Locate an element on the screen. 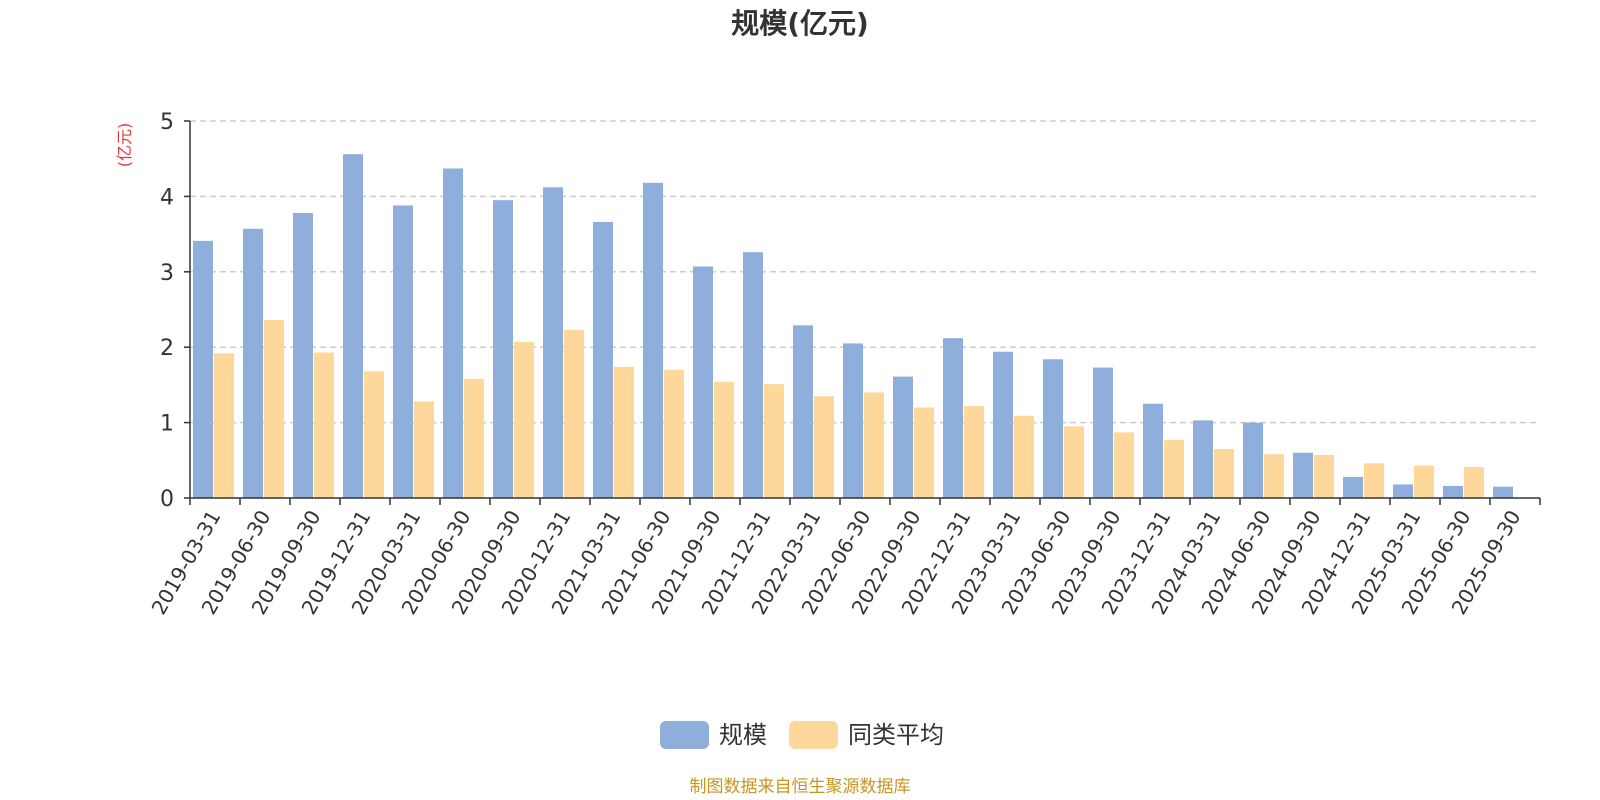  y-tick-label: 5 is located at coordinates (167, 122).